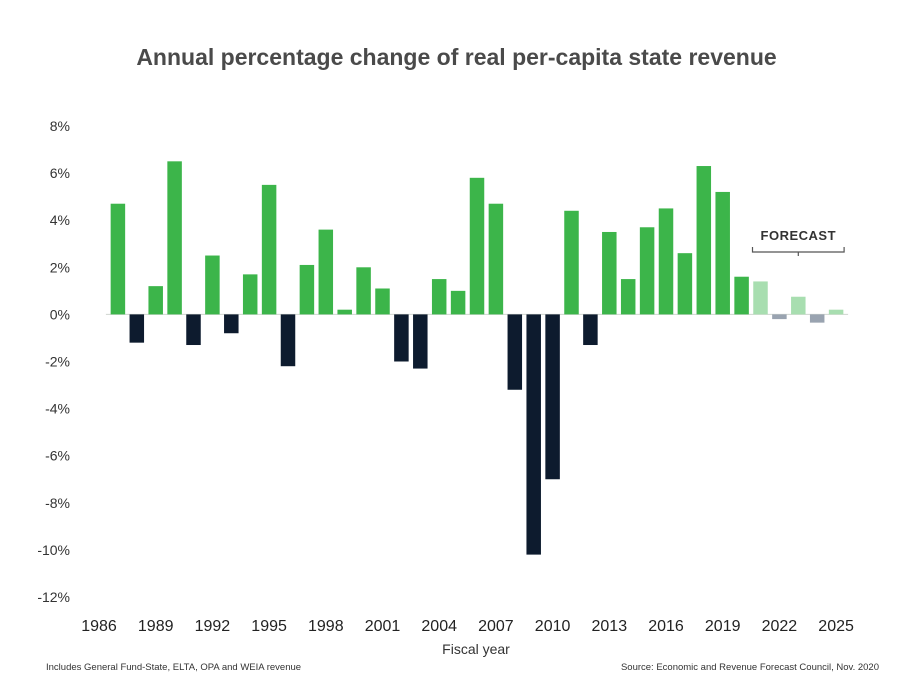 The height and width of the screenshot is (685, 913). I want to click on y-tick-label: -10%, so click(53, 550).